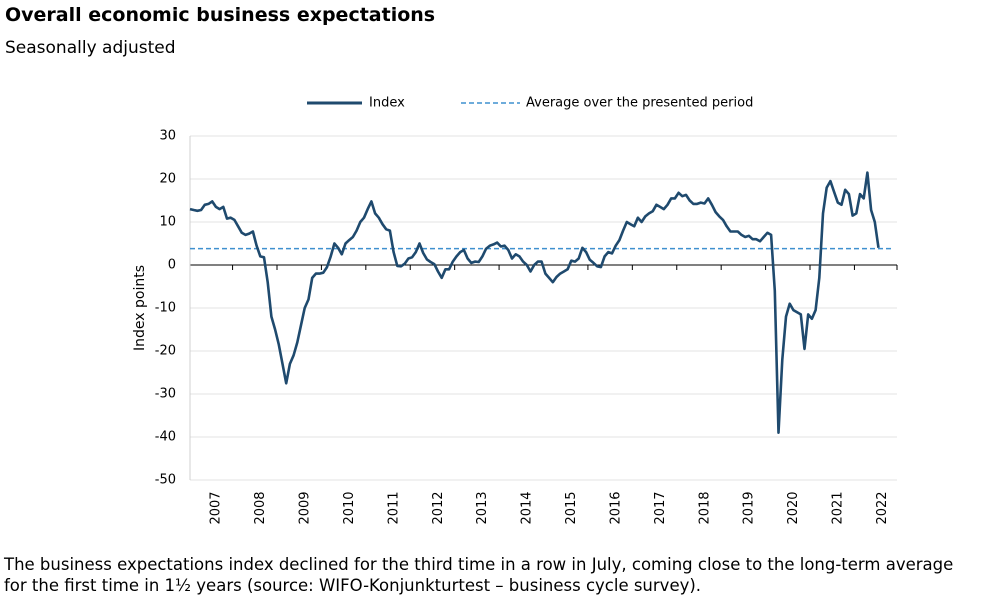 This screenshot has height=607, width=983. I want to click on y-axis-label: Index points, so click(140, 308).